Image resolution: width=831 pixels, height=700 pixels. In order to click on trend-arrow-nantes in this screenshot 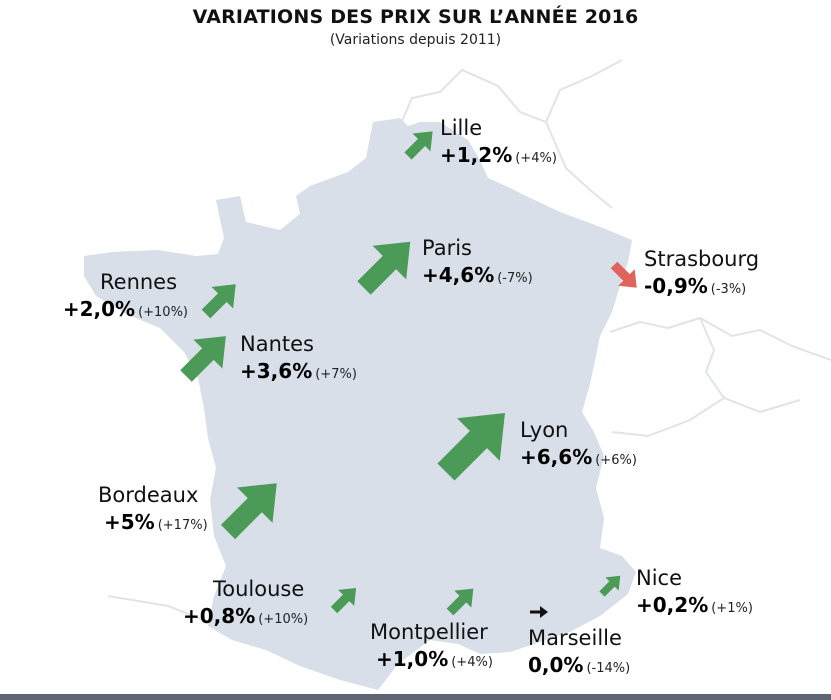, I will do `click(203, 359)`.